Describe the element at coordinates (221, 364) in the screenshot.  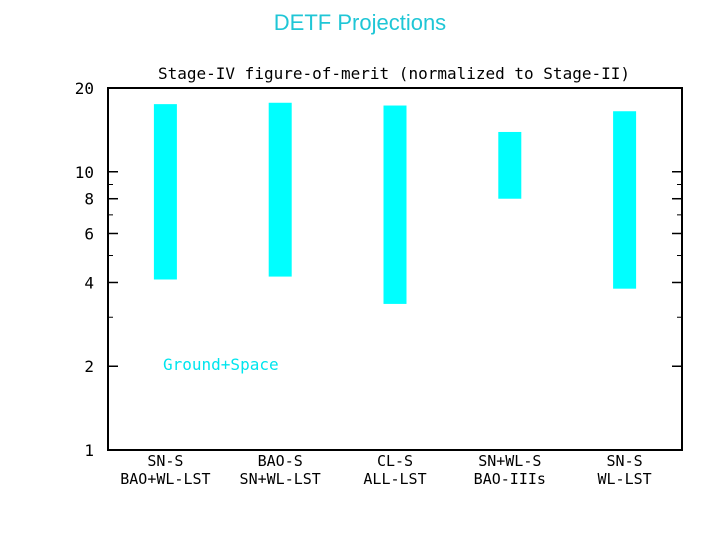
I see `ground-space-annotation: Ground+Space` at that location.